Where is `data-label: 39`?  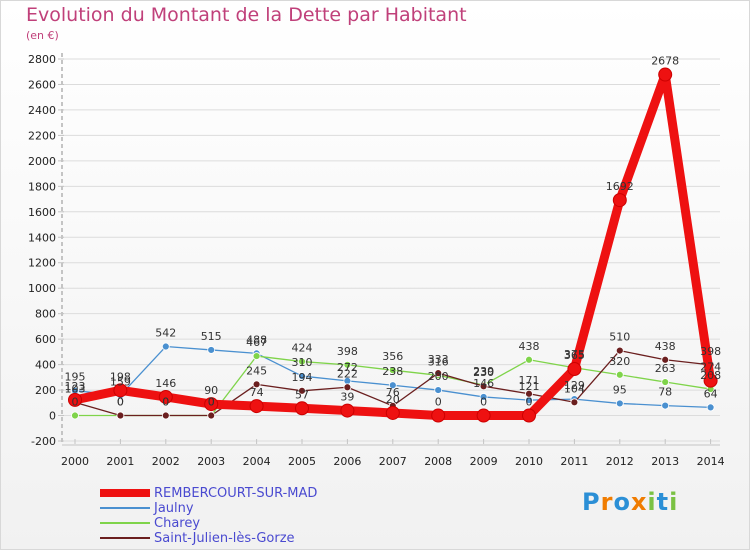 data-label: 39 is located at coordinates (347, 397).